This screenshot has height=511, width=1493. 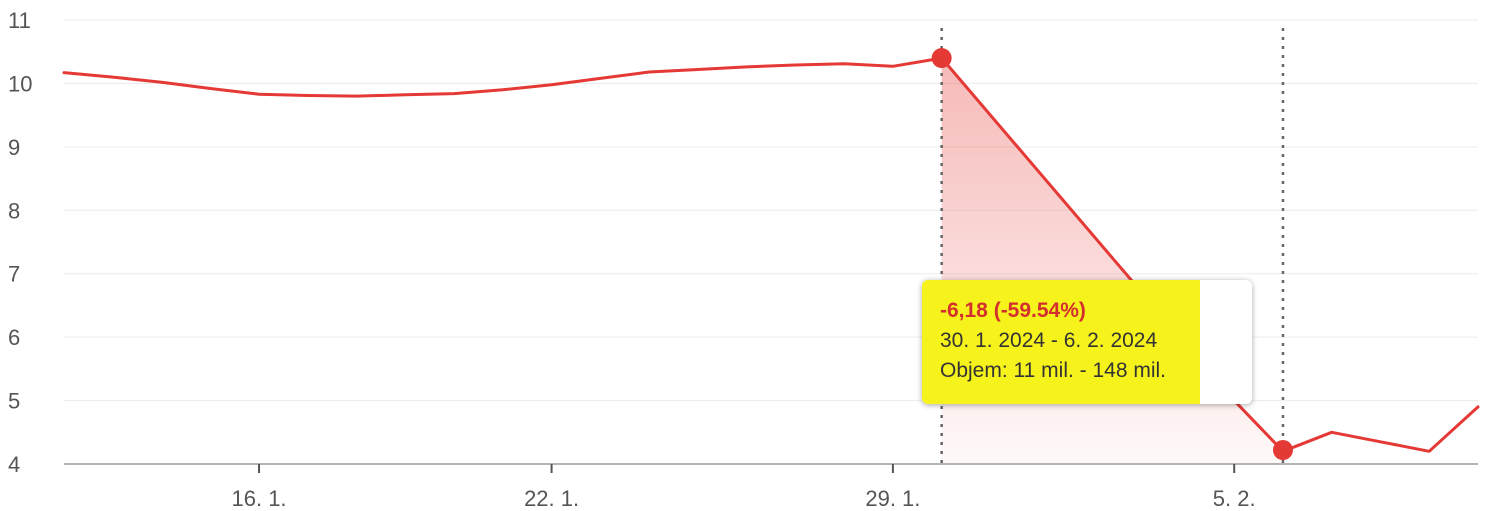 I want to click on y-tick-label: 5, so click(x=14, y=401).